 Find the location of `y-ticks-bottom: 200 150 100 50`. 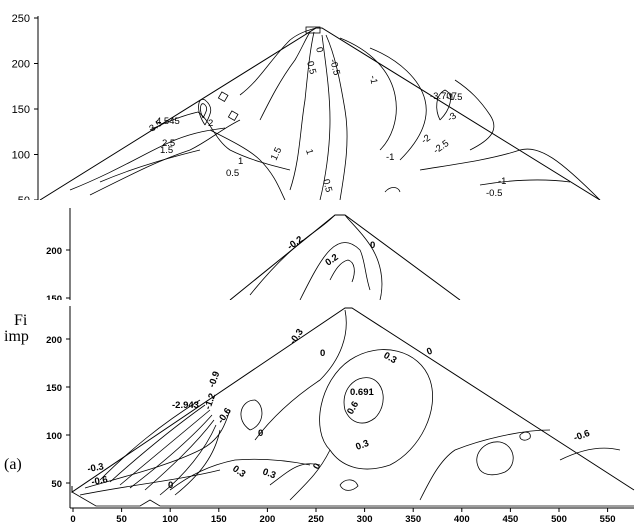

y-ticks-bottom: 200 150 100 50 is located at coordinates (58, 412).